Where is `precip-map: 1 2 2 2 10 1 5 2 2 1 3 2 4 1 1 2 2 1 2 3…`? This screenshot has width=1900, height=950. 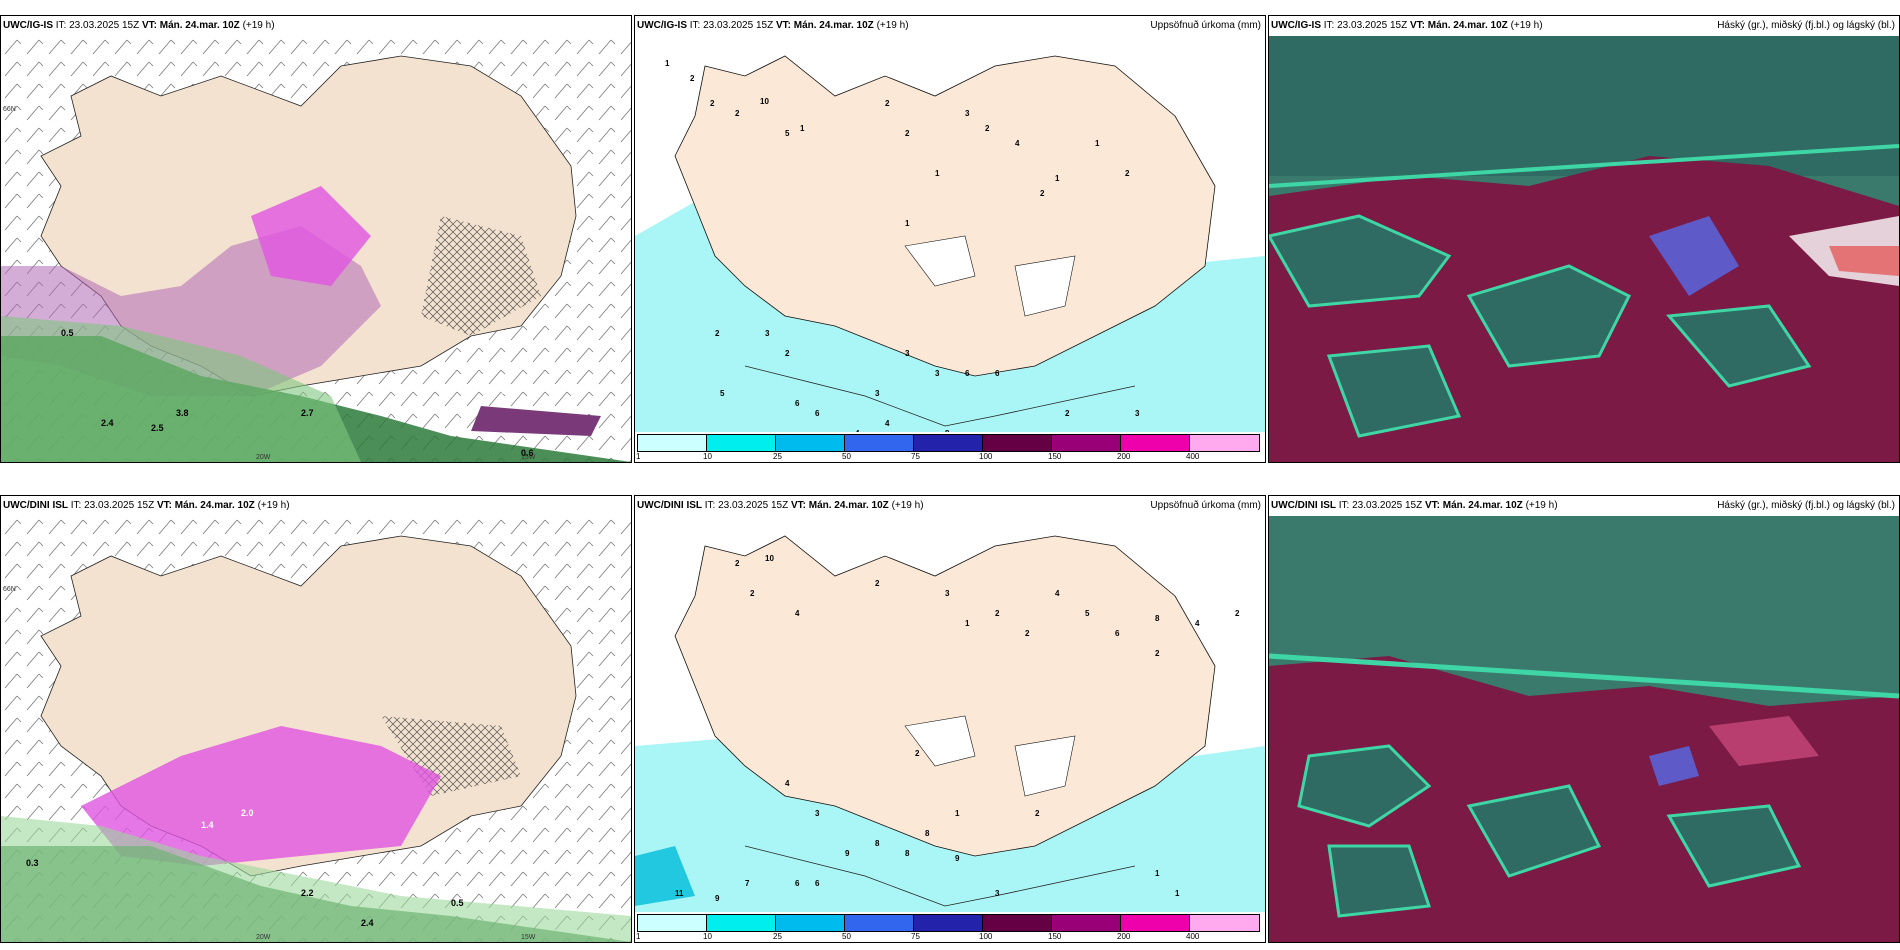
precip-map: 1 2 2 2 10 1 5 2 2 1 3 2 4 1 1 2 2 1 2 3… is located at coordinates (950, 252).